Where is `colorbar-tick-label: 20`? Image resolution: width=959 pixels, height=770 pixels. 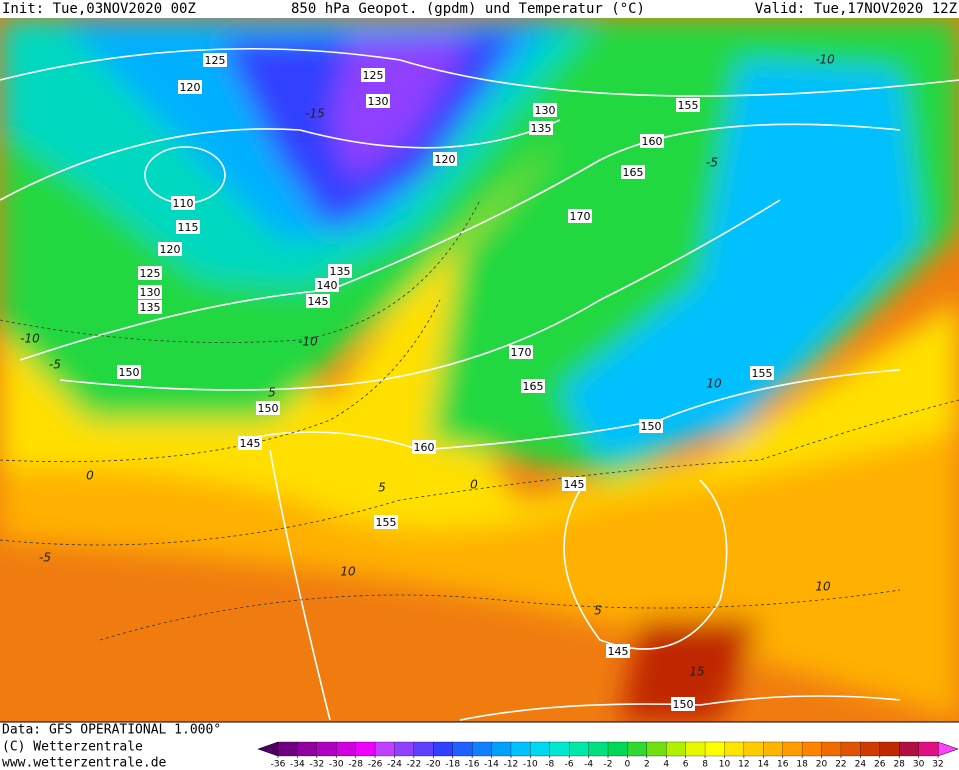
colorbar-tick-label: 20 is located at coordinates (822, 765).